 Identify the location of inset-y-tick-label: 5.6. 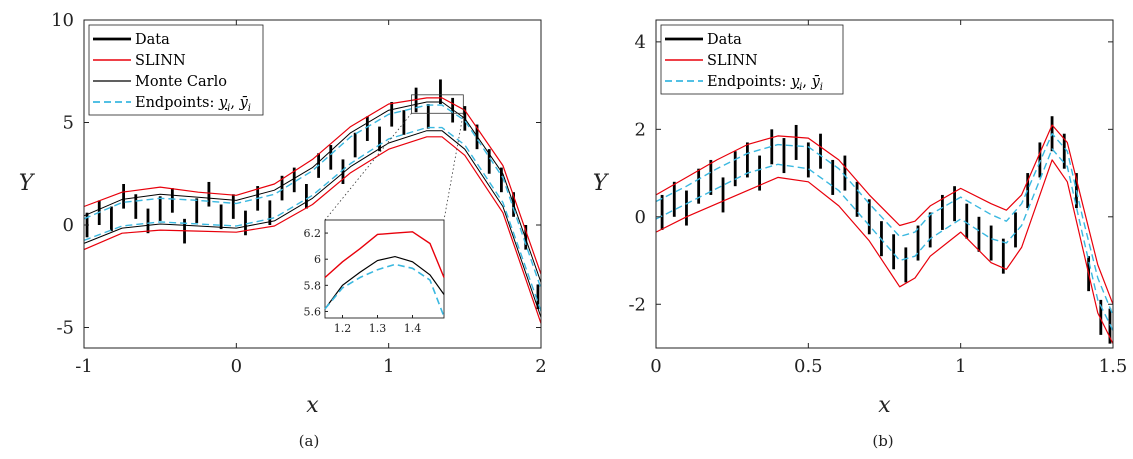
(313, 311).